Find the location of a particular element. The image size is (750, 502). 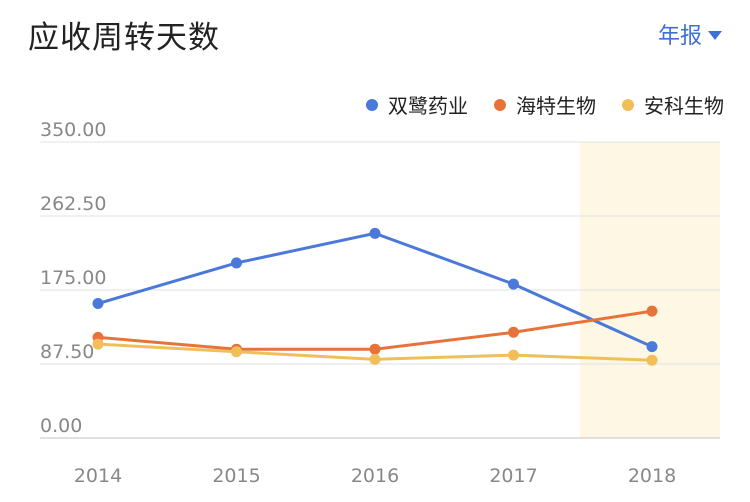

legend-item-2: 安科生物 is located at coordinates (673, 104).